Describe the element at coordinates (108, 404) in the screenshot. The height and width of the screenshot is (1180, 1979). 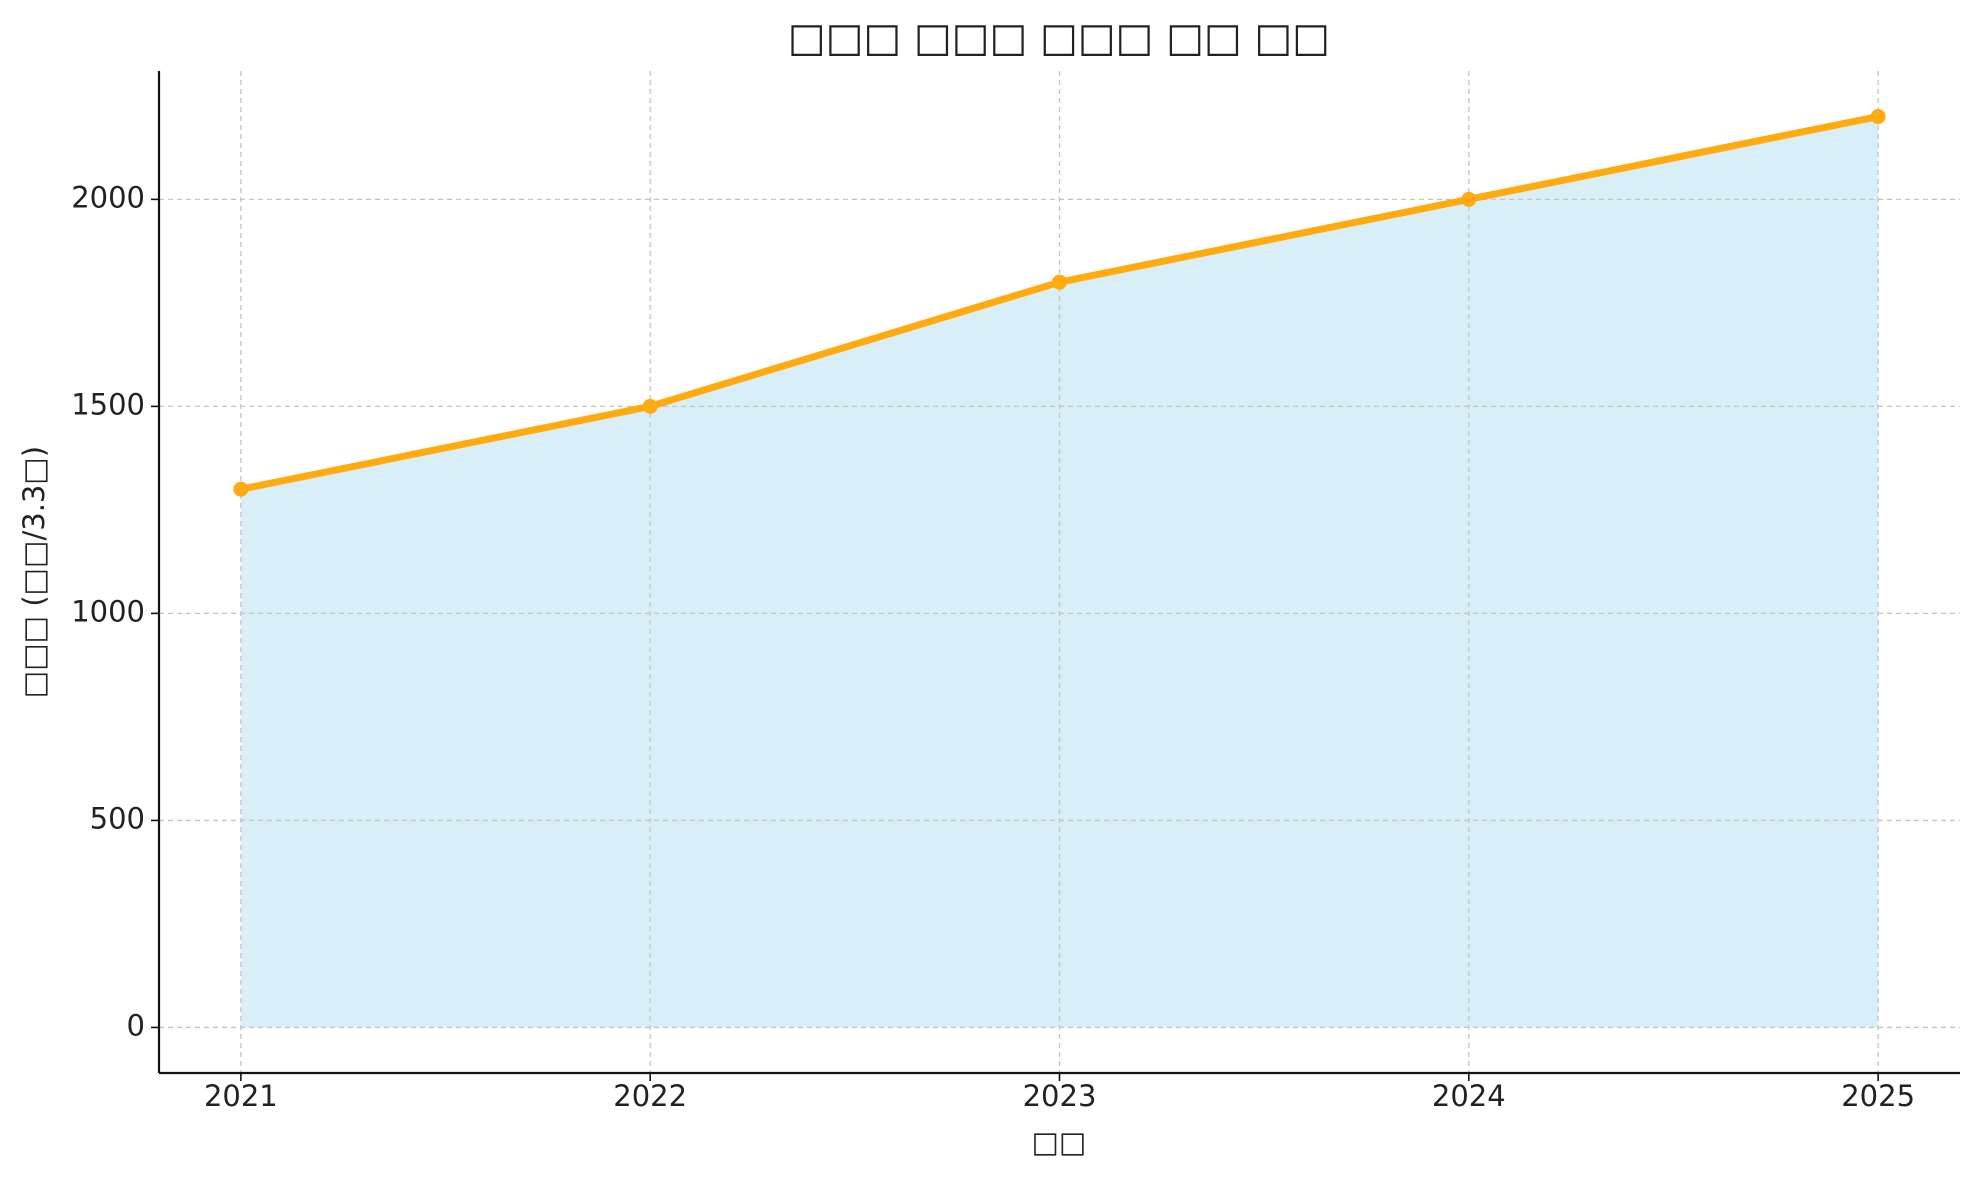
I see `y-tick-label: 1500` at that location.